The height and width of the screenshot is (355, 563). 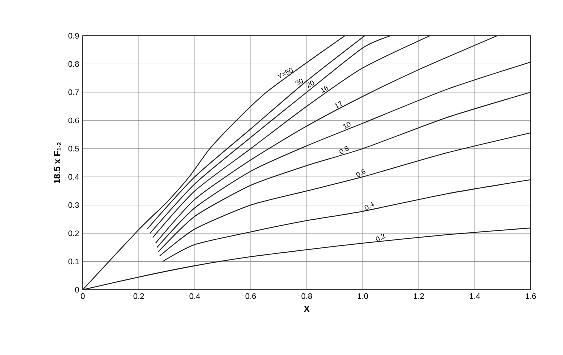 I want to click on y-axis-title: 18.5 x F$_{1-2}$, so click(x=58, y=163).